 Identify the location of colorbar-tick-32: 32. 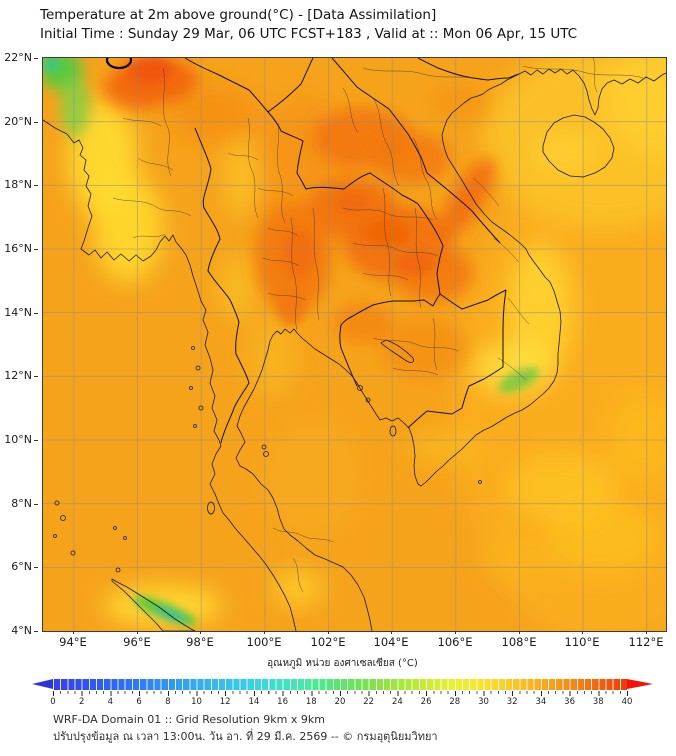
(512, 702).